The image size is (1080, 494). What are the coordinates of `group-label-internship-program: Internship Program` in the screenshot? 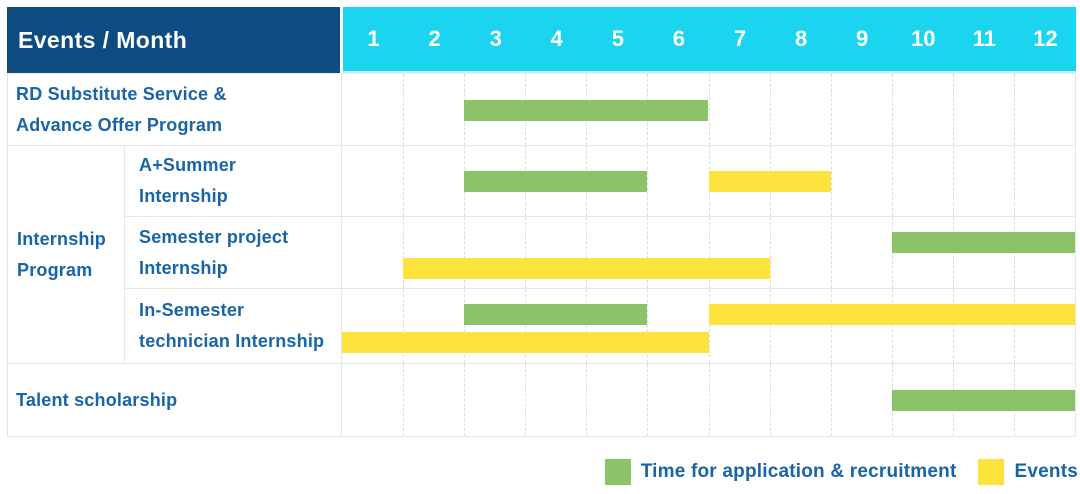 It's located at (66, 255).